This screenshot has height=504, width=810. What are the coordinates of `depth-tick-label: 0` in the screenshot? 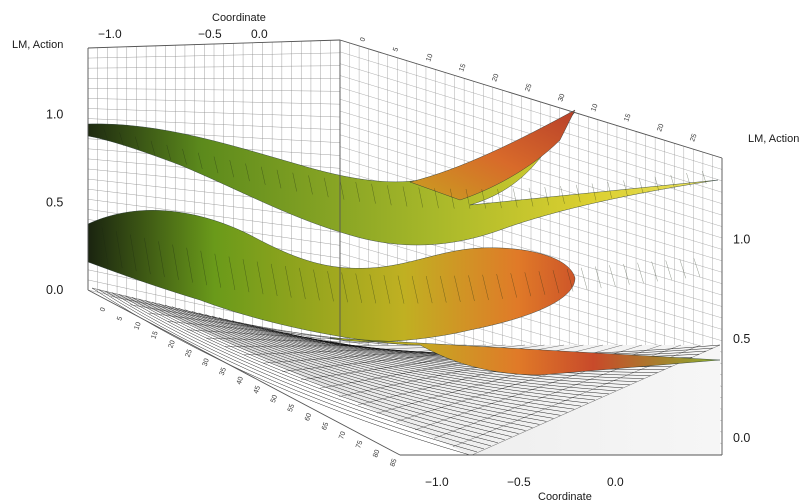 It's located at (363, 40).